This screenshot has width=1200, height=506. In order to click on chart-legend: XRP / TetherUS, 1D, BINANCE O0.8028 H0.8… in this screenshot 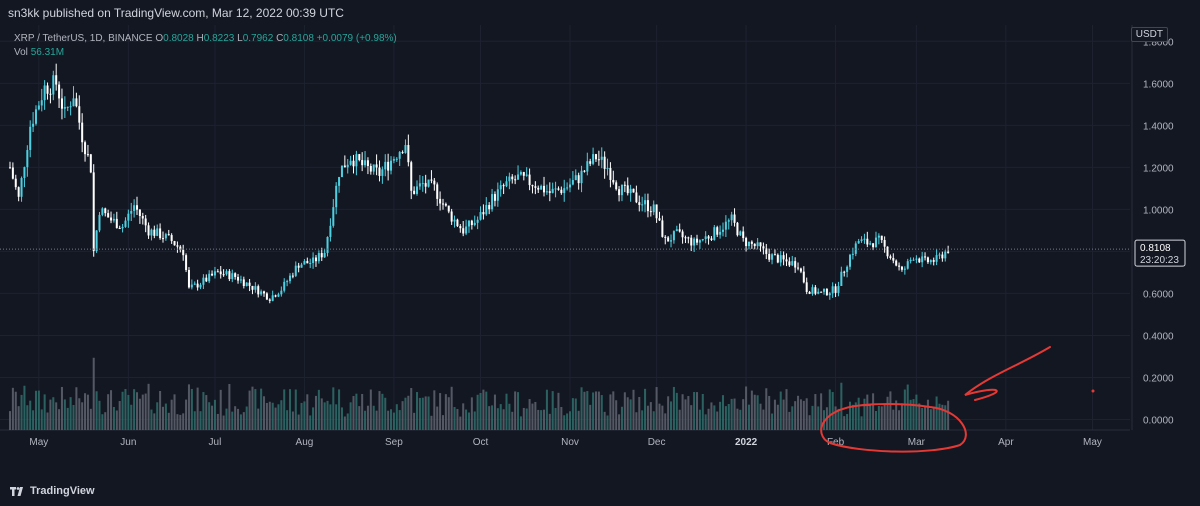, I will do `click(205, 46)`.